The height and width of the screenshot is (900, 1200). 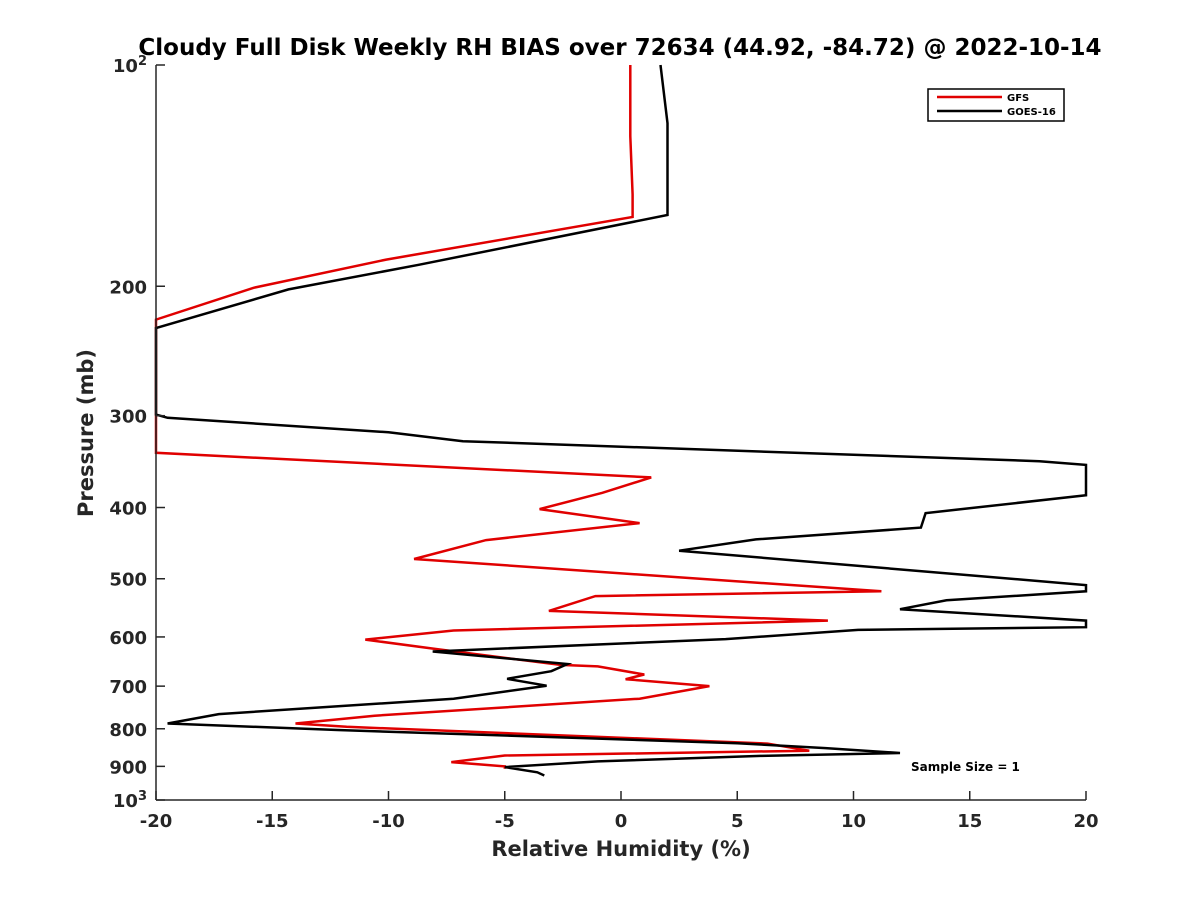 What do you see at coordinates (156, 821) in the screenshot?
I see `x-tick-label: -20` at bounding box center [156, 821].